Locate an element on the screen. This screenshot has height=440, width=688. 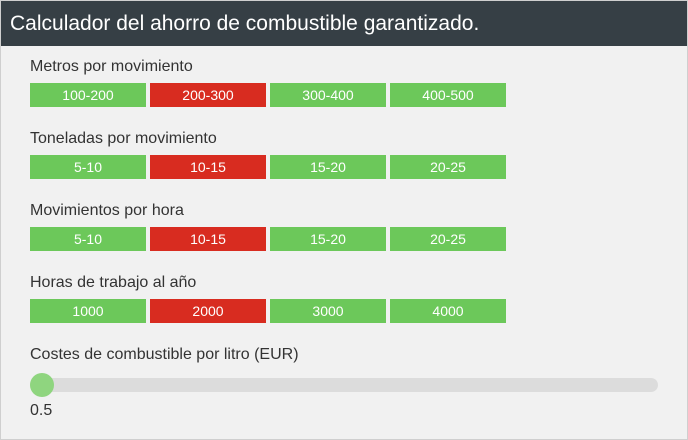
metros-option-100-200: 100-200 is located at coordinates (88, 95).